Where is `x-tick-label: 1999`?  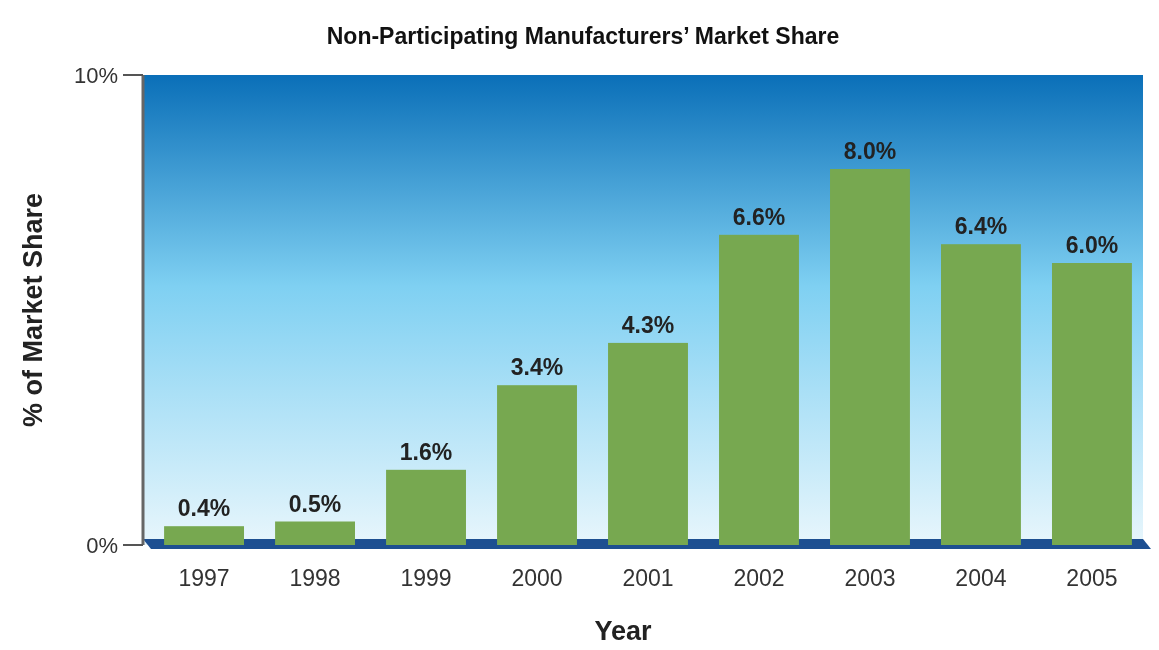 x-tick-label: 1999 is located at coordinates (426, 578).